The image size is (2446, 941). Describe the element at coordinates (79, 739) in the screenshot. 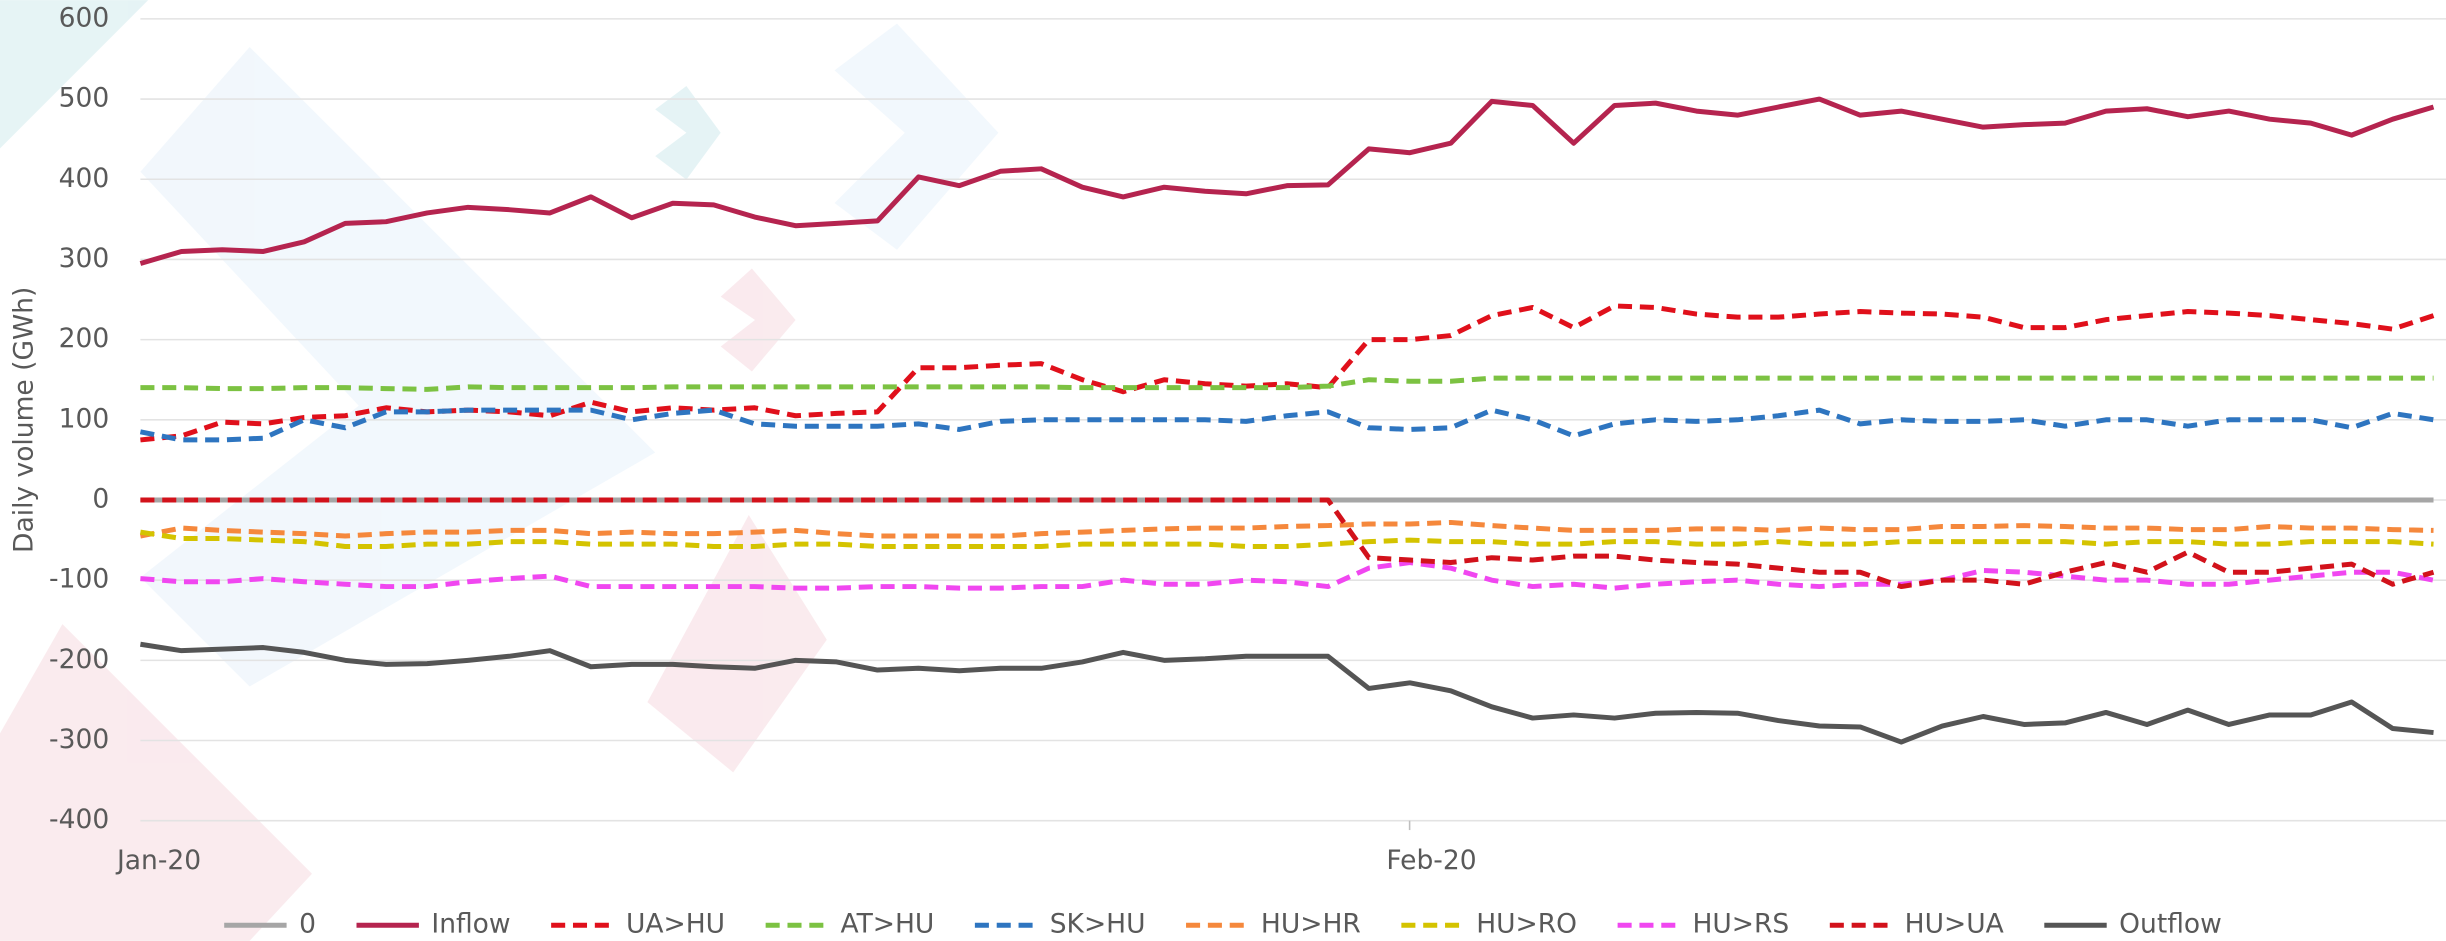

I see `y-tick-label: -300` at that location.